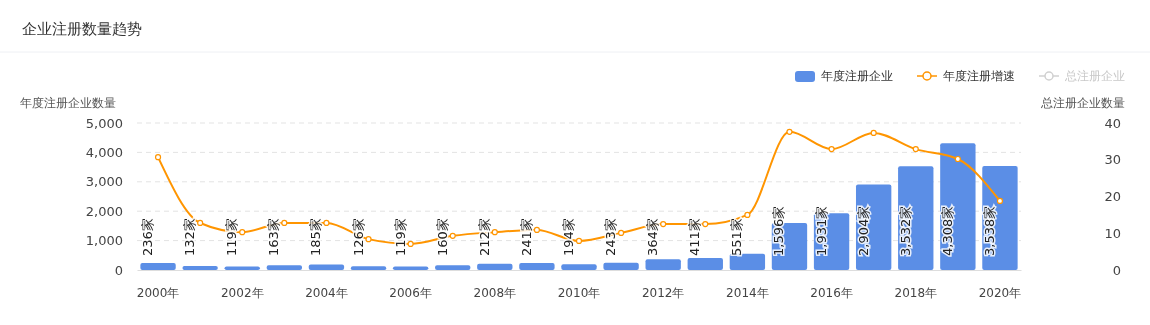 Image resolution: width=1150 pixels, height=325 pixels. I want to click on data-label: 194家, so click(568, 237).